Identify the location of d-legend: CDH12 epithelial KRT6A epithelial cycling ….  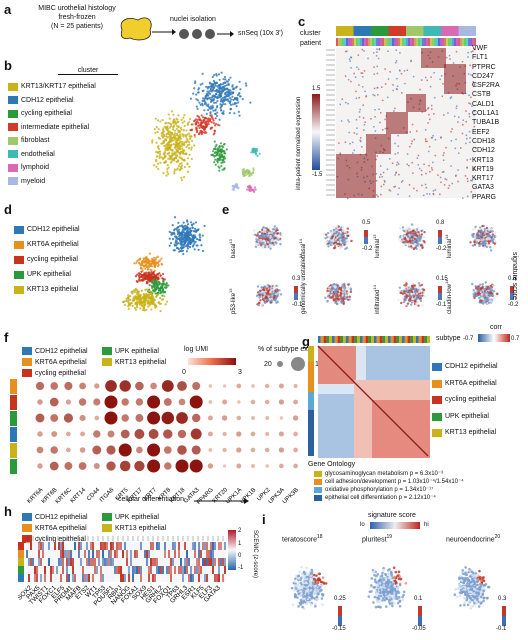
(47, 259).